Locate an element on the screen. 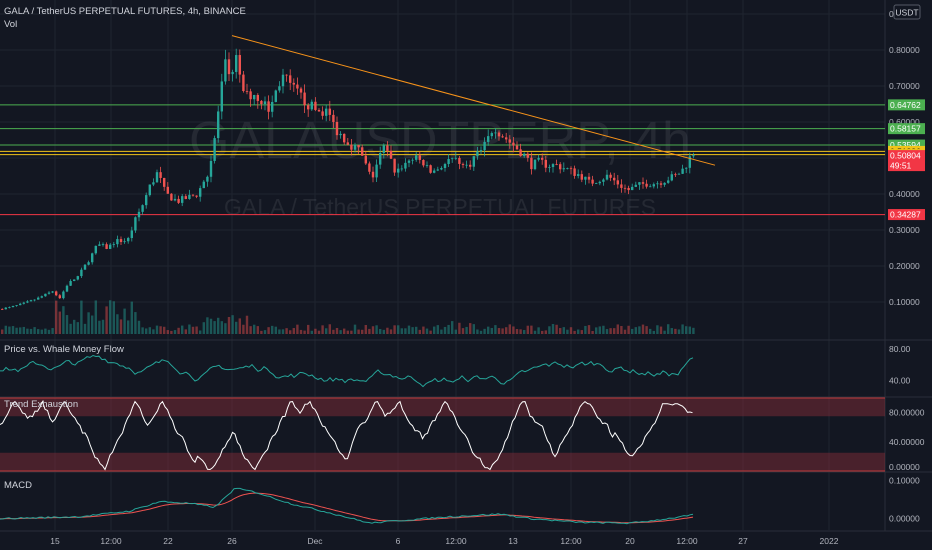 This screenshot has width=932, height=550. whale-flow-title: Price vs. Whale Money Flow is located at coordinates (64, 349).